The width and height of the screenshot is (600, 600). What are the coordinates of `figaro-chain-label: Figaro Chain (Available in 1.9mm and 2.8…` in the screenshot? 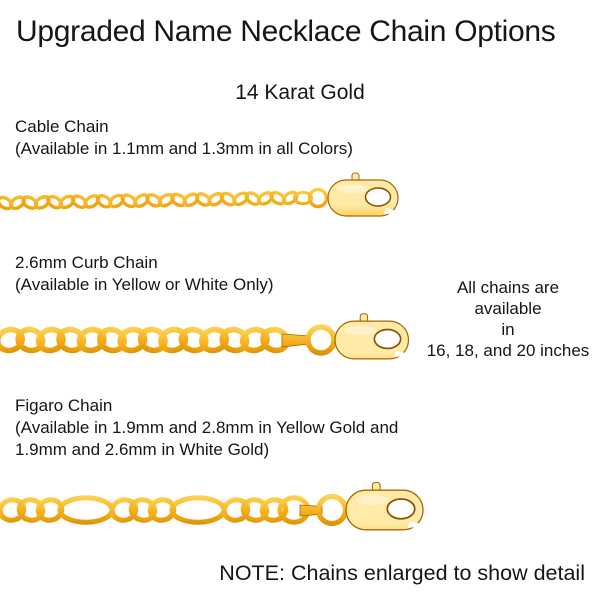 It's located at (265, 428).